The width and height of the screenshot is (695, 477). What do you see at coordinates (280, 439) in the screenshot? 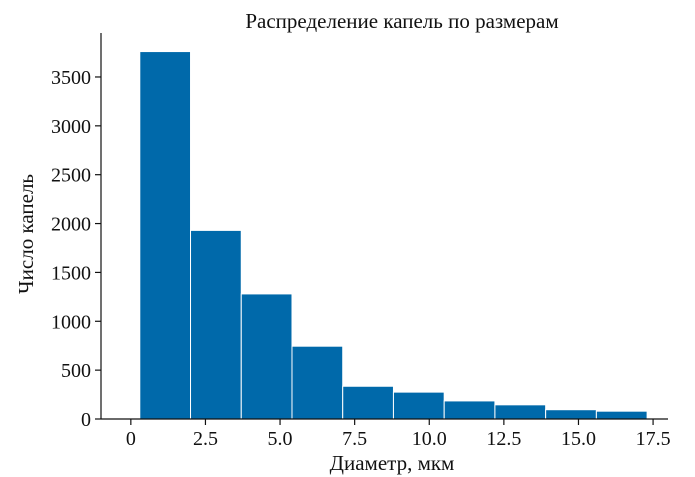
I see `x-tick-label: 5.0` at bounding box center [280, 439].